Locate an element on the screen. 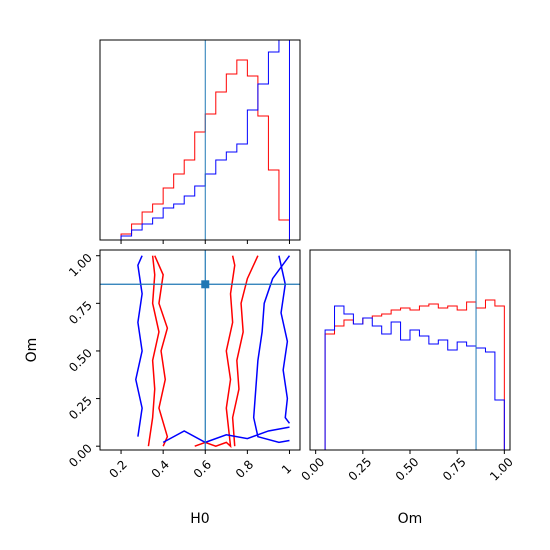 The image size is (550, 550). joint-y-ticks: 0.00 0.25 0.50 0.75 1.00 is located at coordinates (83, 360).